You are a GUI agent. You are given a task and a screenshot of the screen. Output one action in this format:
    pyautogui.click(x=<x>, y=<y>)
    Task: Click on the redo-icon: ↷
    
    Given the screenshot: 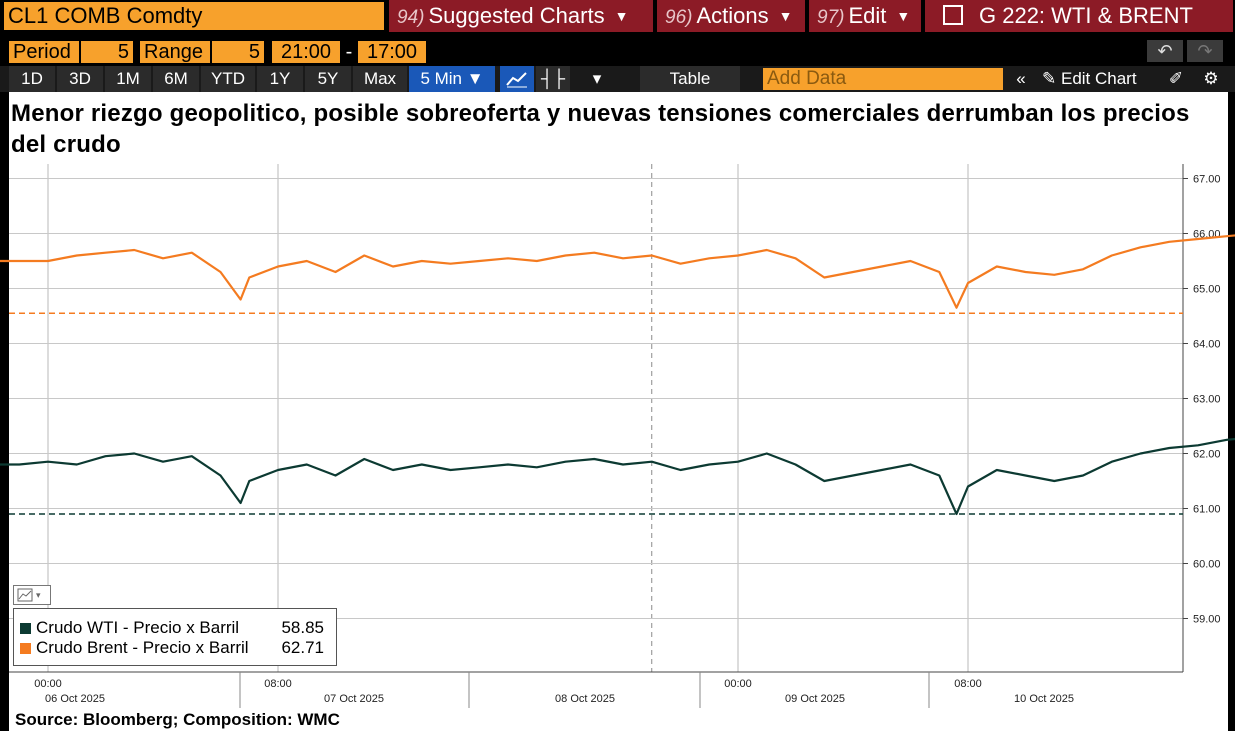 What is the action you would take?
    pyautogui.click(x=1205, y=51)
    